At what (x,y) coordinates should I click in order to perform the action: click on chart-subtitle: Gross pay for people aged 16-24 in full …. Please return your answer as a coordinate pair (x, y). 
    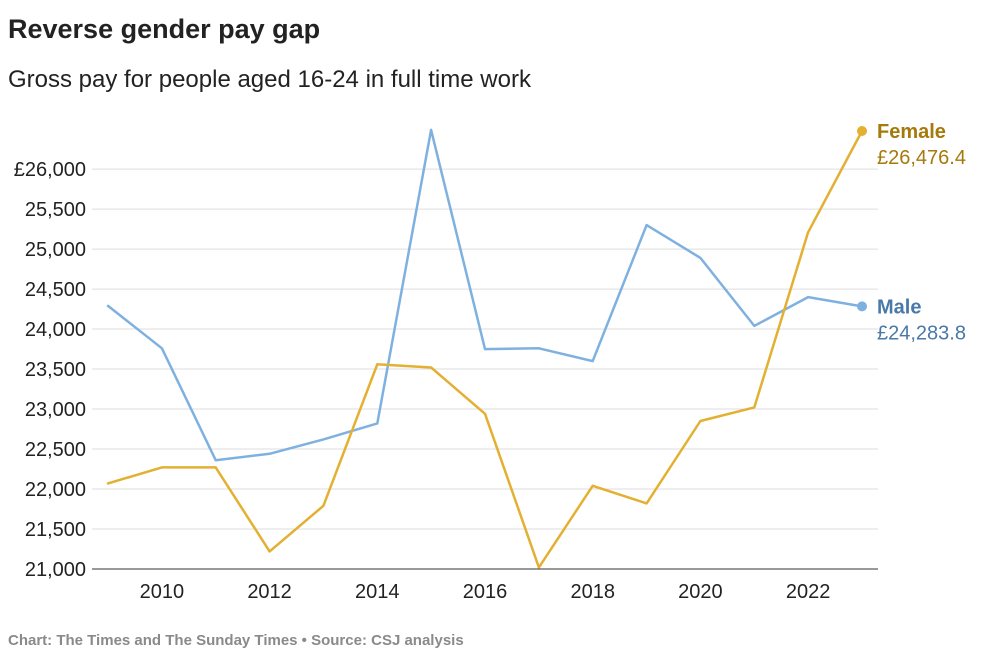
    Looking at the image, I should click on (269, 79).